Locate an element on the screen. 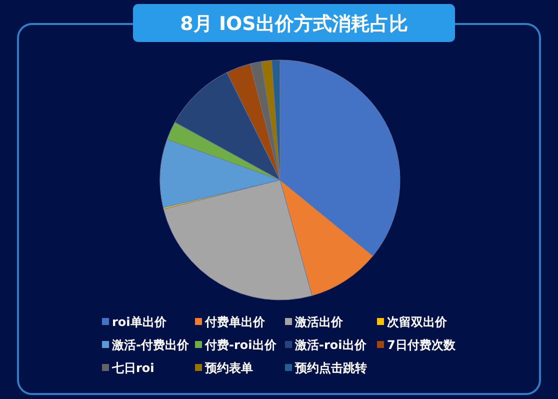 The width and height of the screenshot is (558, 399). chart-title: 8月 IOS出价方式消耗占比 is located at coordinates (294, 24).